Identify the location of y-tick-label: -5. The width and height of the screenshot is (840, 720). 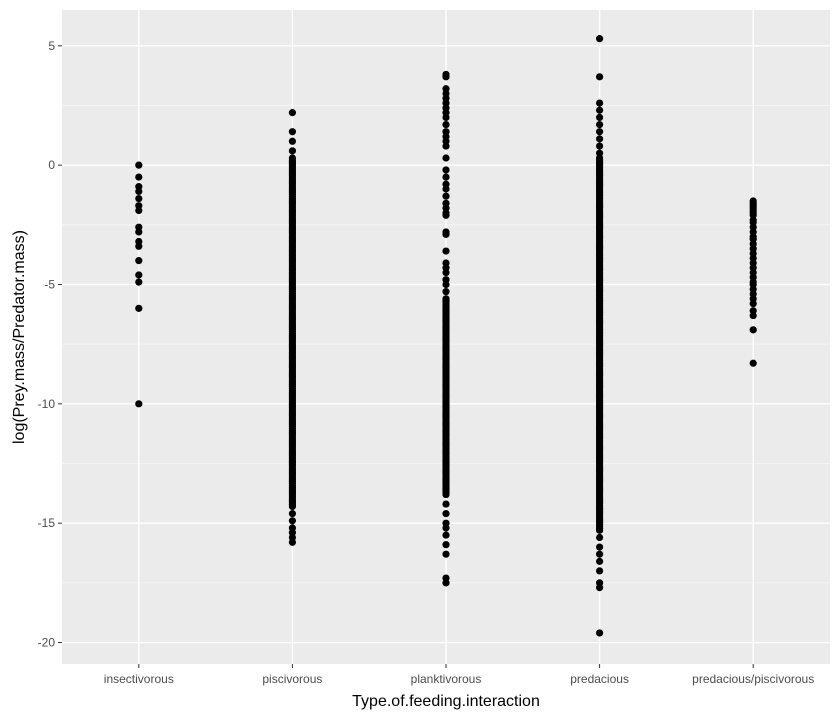
(49, 284).